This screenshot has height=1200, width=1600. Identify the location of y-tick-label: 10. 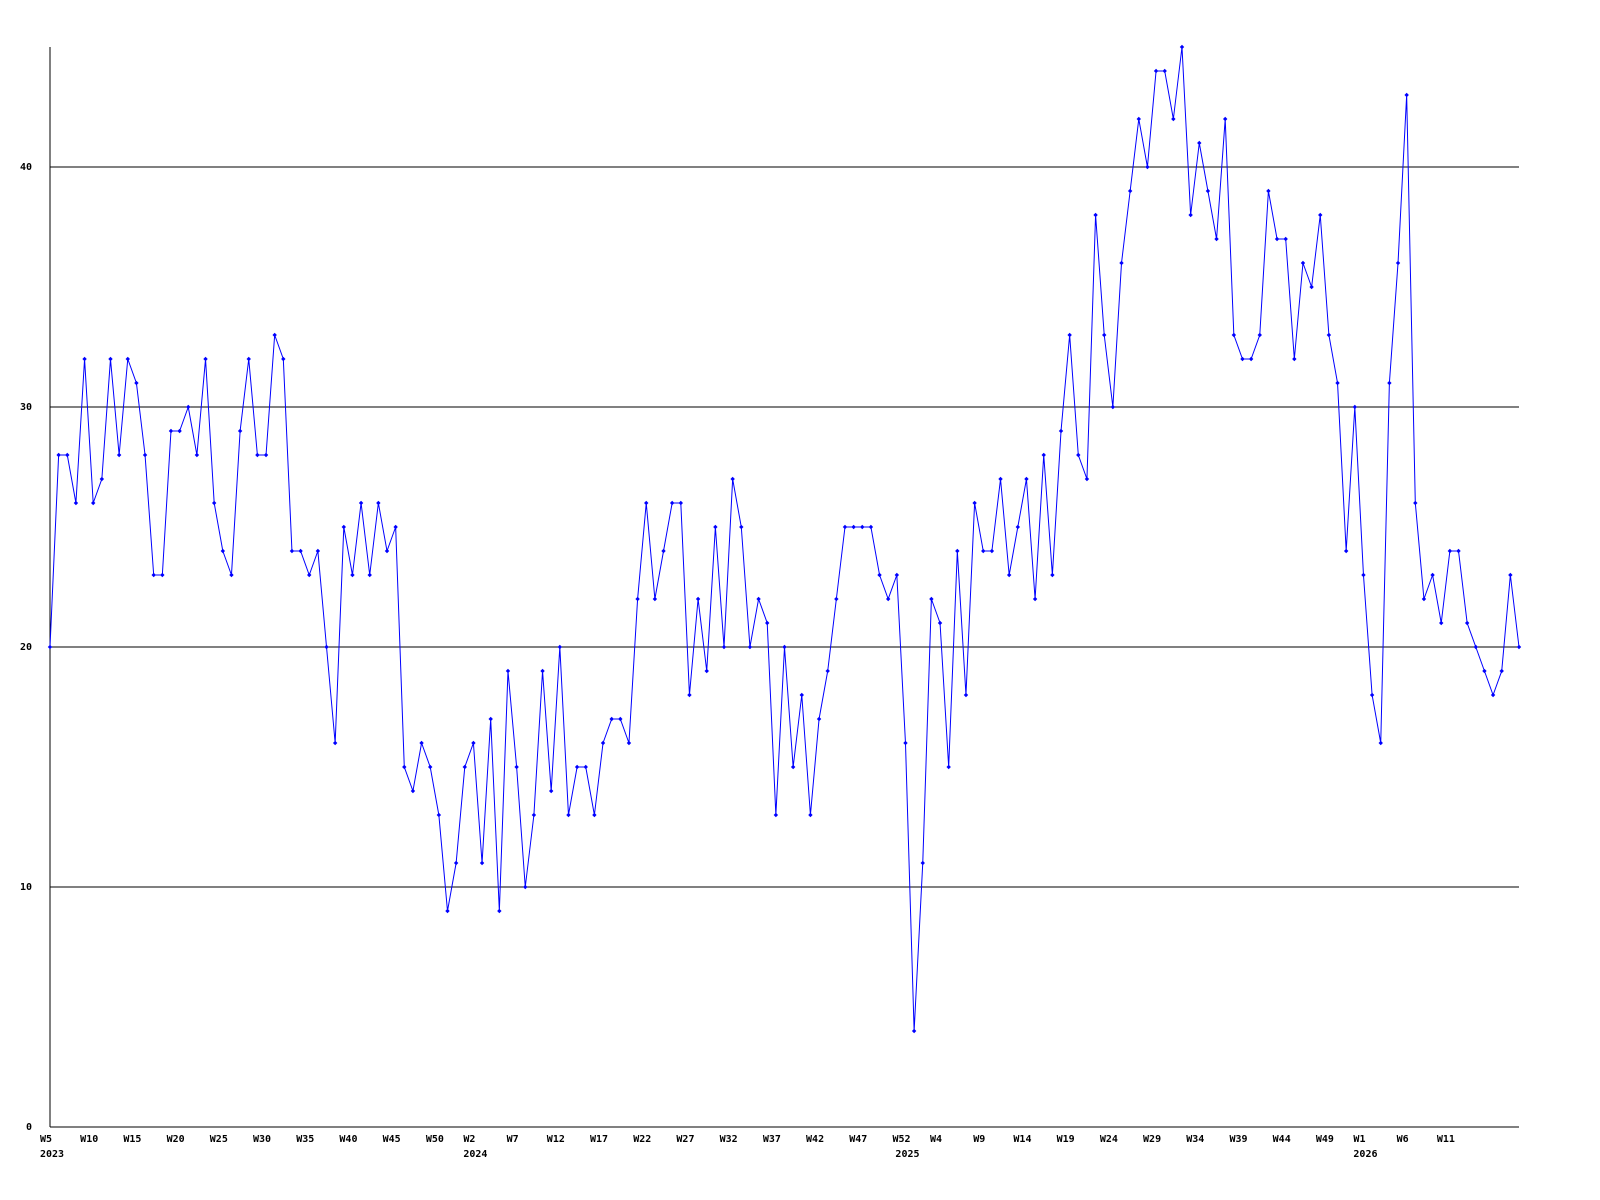
(26, 887).